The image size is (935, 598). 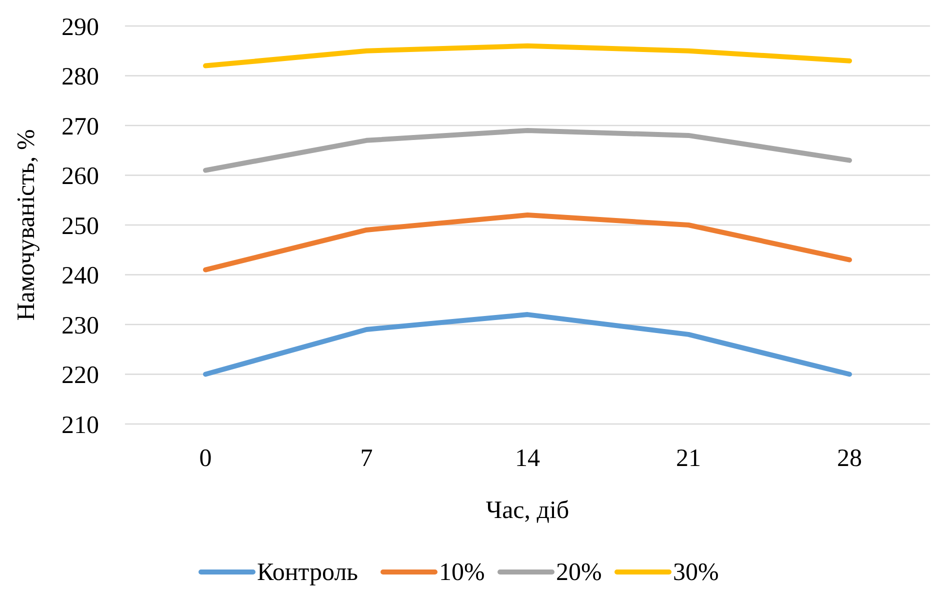 I want to click on x-tick-label: 14, so click(x=527, y=458).